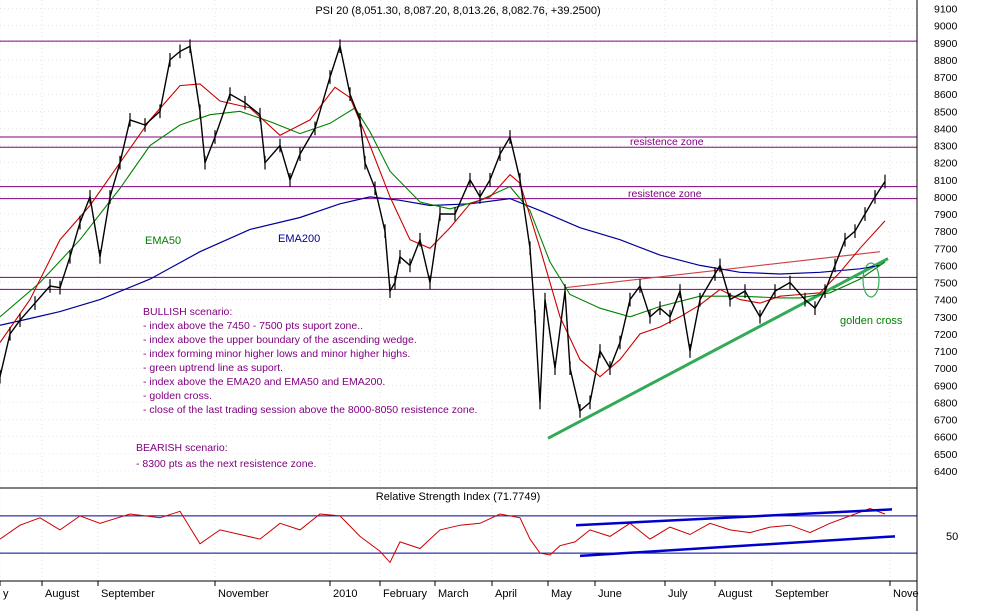 The width and height of the screenshot is (992, 611). I want to click on rsi-series-group, so click(443, 535).